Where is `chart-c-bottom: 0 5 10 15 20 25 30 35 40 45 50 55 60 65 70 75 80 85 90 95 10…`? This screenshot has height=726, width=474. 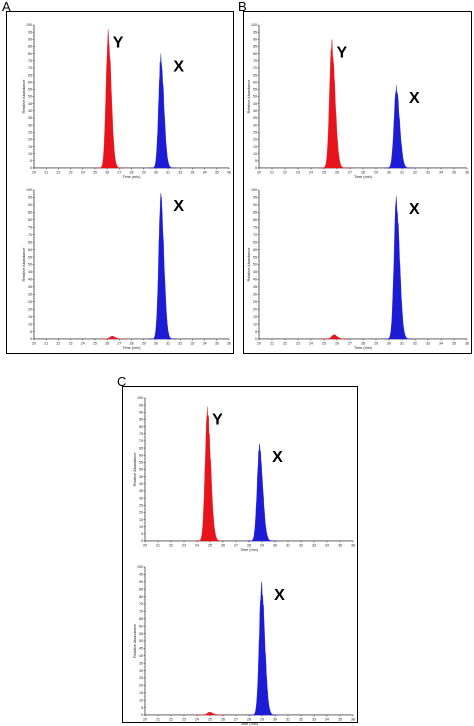
chart-c-bottom: 0 5 10 15 20 25 30 35 40 45 50 55 60 65 70 75 80 85 90 95 10… is located at coordinates (244, 645).